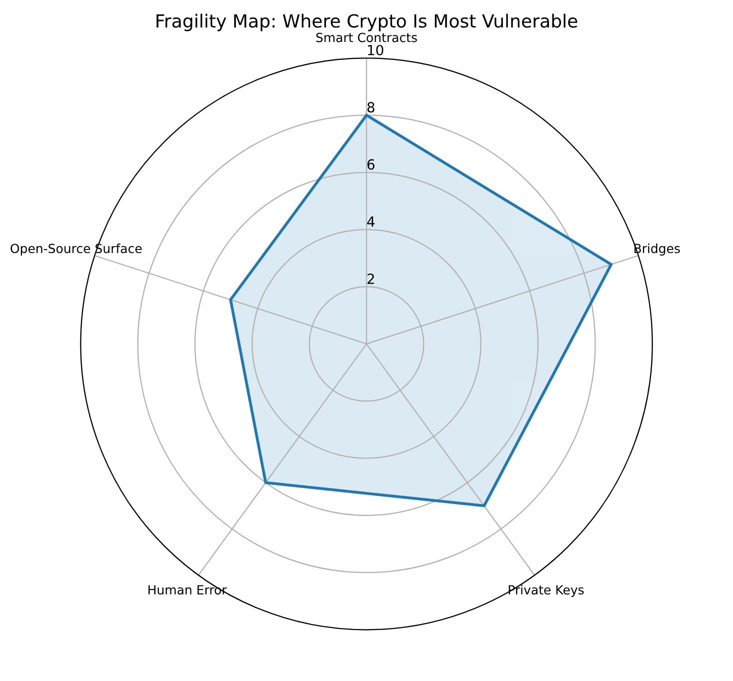 This screenshot has width=733, height=681. What do you see at coordinates (371, 279) in the screenshot?
I see `y-tick-label: 2` at bounding box center [371, 279].